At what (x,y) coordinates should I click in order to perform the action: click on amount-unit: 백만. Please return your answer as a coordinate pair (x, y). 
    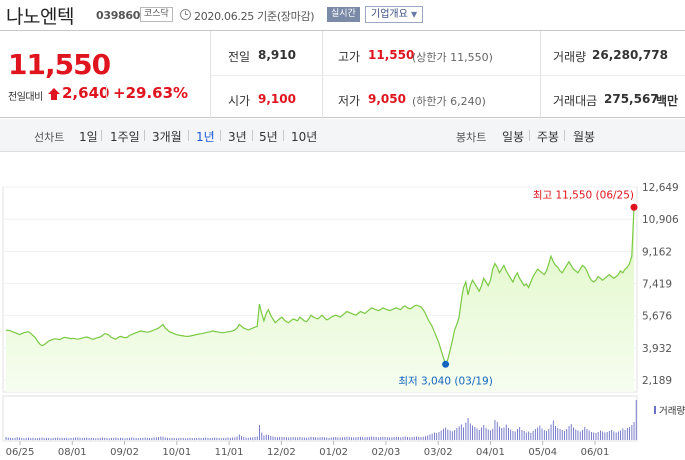
    Looking at the image, I should click on (667, 101).